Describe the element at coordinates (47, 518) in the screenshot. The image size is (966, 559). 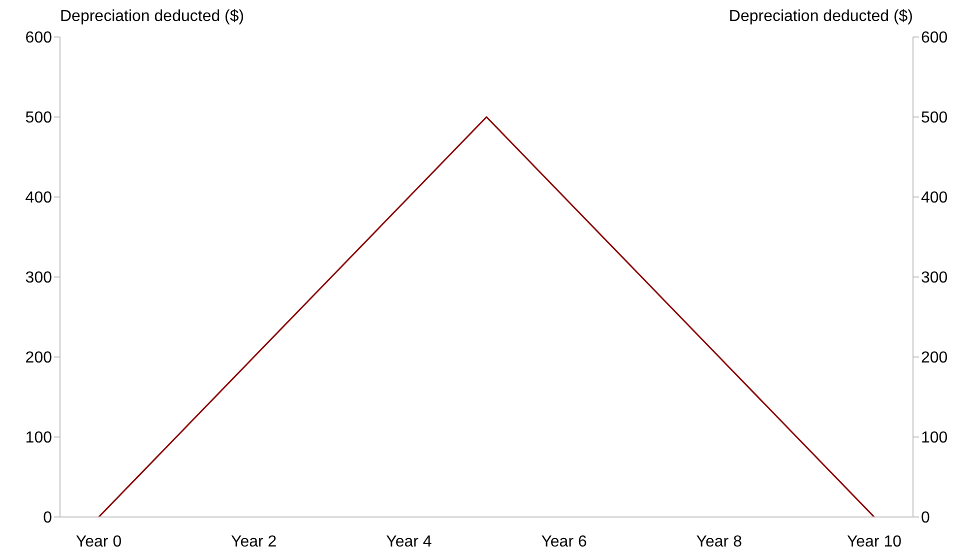
I see `y-tick-label: 0` at that location.